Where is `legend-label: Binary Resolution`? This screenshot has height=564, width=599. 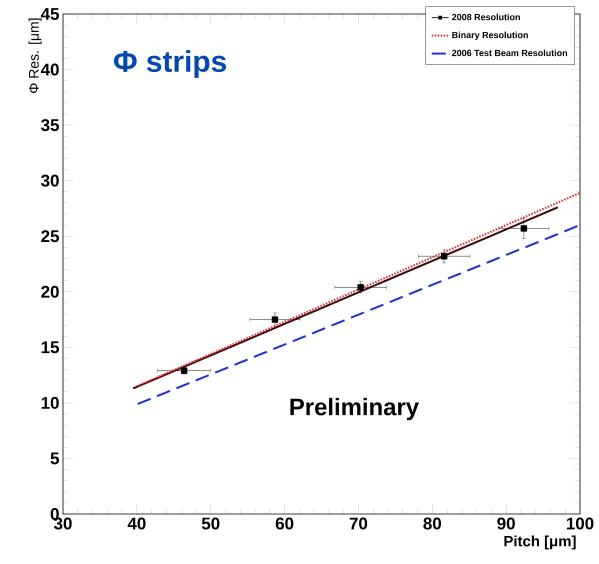
legend-label: Binary Resolution is located at coordinates (490, 36).